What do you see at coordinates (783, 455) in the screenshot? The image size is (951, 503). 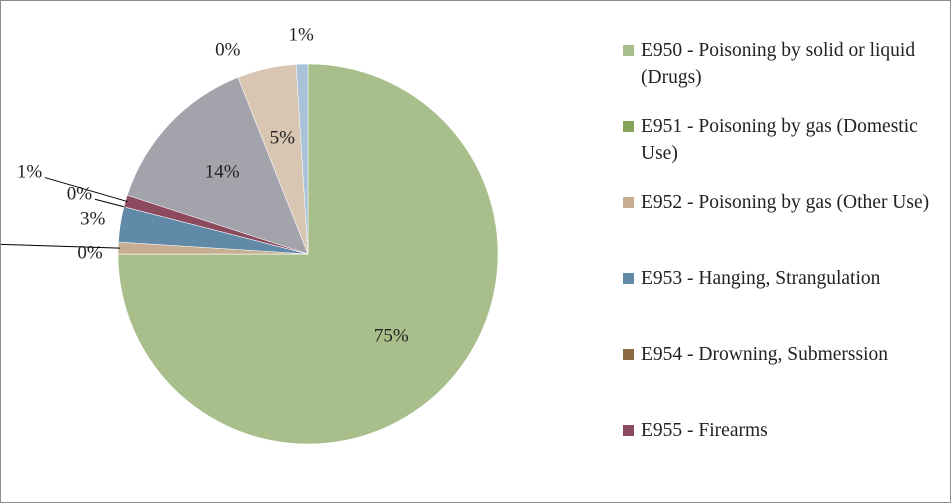 I see `legend-entry: E955 - Firearms` at bounding box center [783, 455].